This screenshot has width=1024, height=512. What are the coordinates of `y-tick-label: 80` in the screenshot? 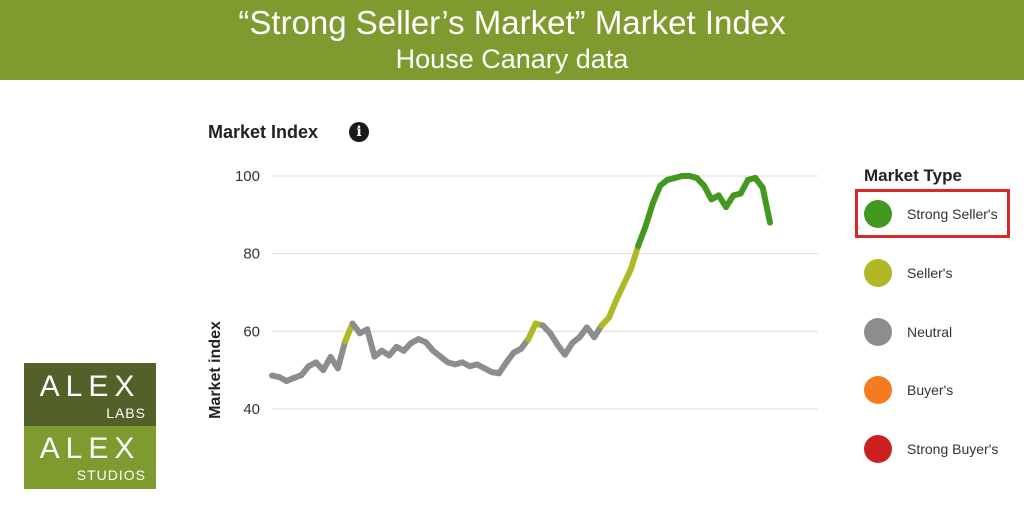 It's located at (251, 254).